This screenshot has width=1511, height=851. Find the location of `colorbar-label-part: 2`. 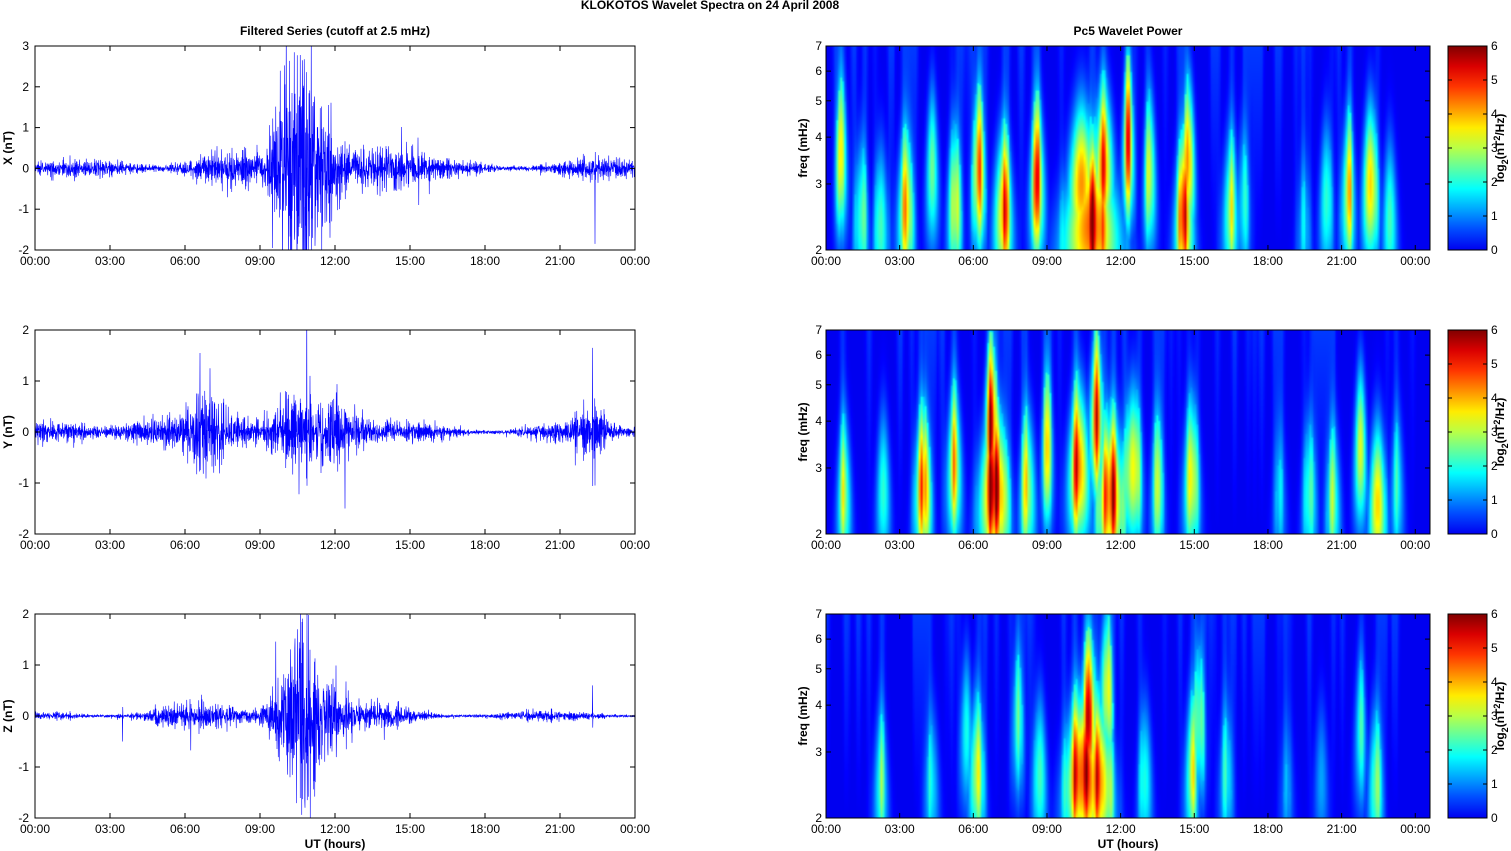

colorbar-label-part: 2 is located at coordinates (1505, 445).